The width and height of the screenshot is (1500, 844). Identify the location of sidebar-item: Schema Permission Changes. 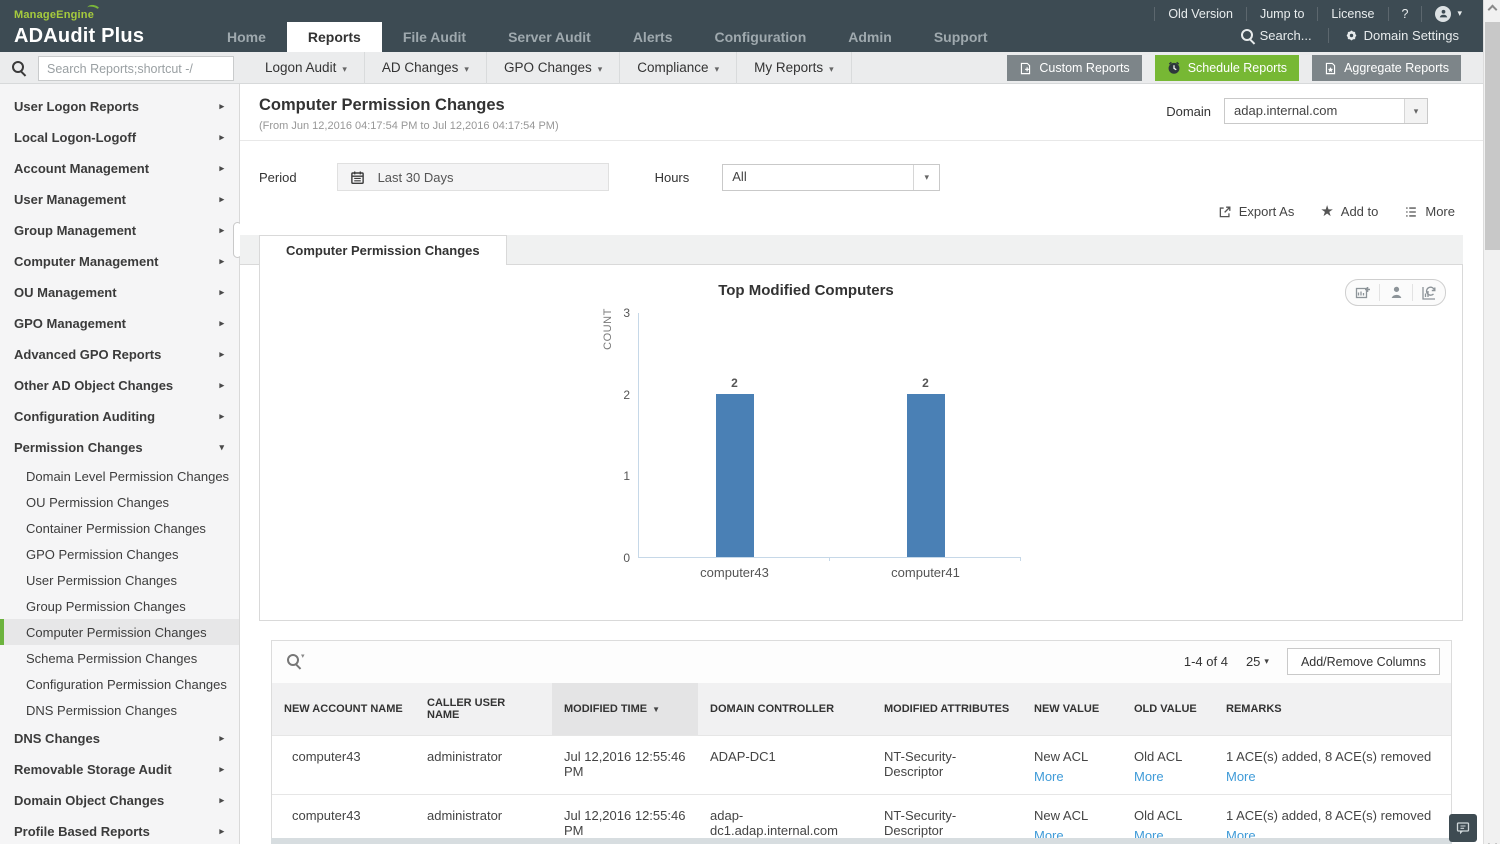
(119, 658).